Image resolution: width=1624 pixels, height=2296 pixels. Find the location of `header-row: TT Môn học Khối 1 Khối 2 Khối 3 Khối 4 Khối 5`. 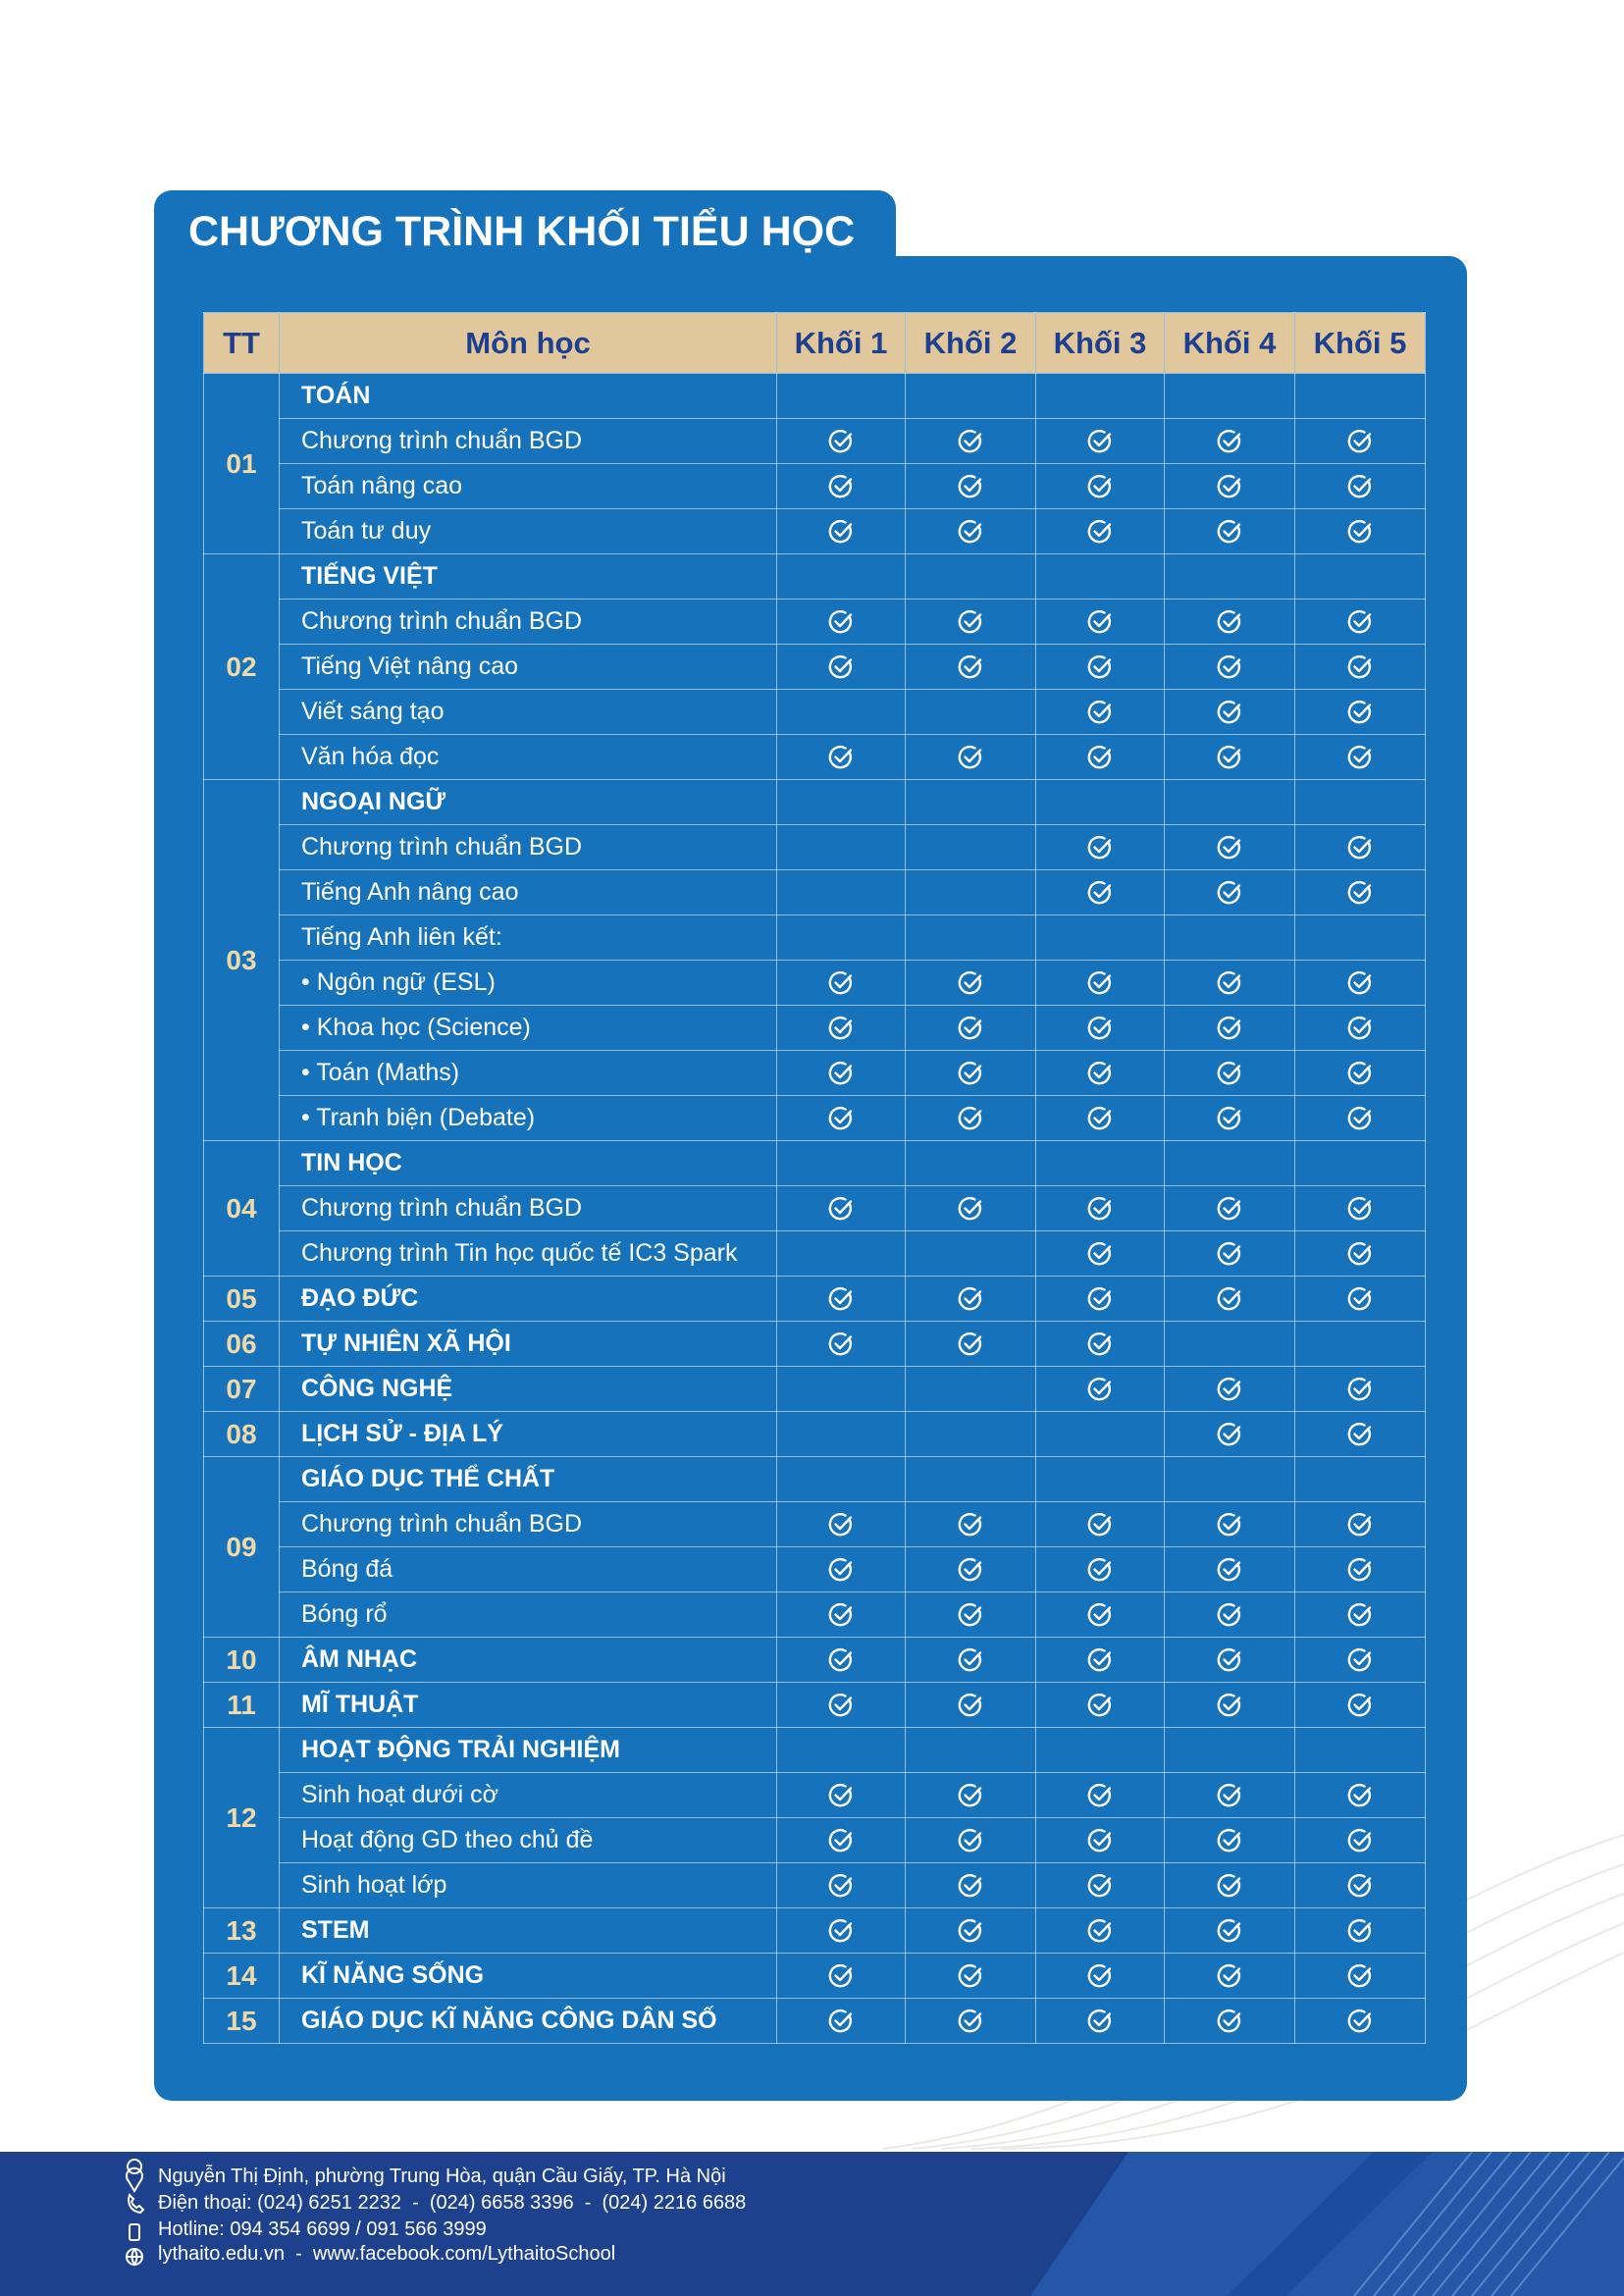

header-row: TT Môn học Khối 1 Khối 2 Khối 3 Khối 4 Khối 5 is located at coordinates (814, 343).